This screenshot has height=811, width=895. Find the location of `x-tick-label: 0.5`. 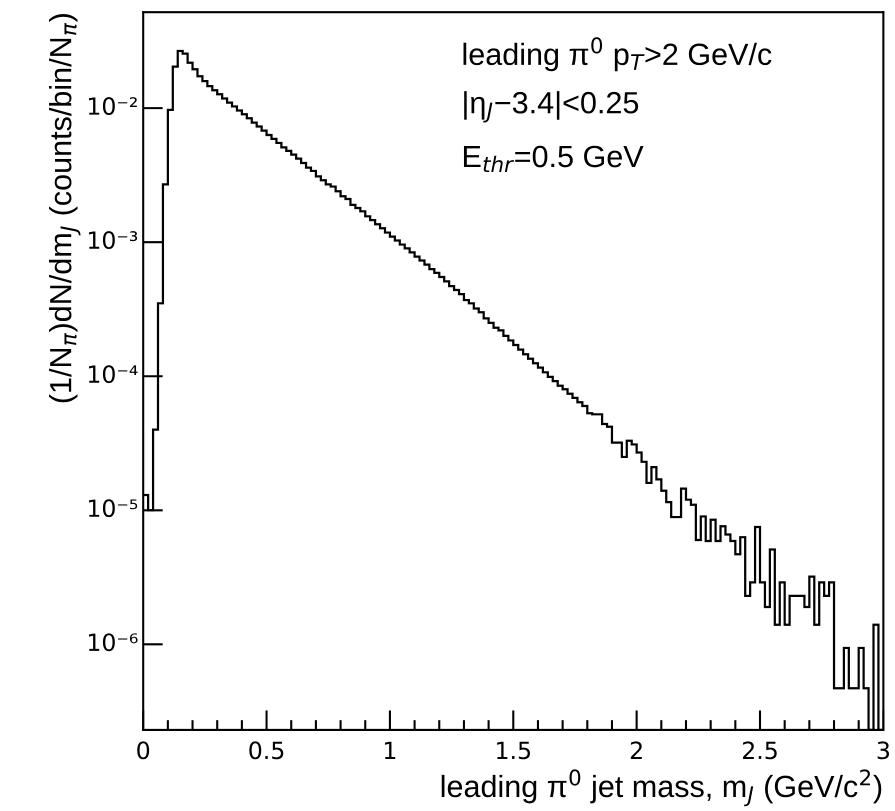

x-tick-label: 0.5 is located at coordinates (266, 750).